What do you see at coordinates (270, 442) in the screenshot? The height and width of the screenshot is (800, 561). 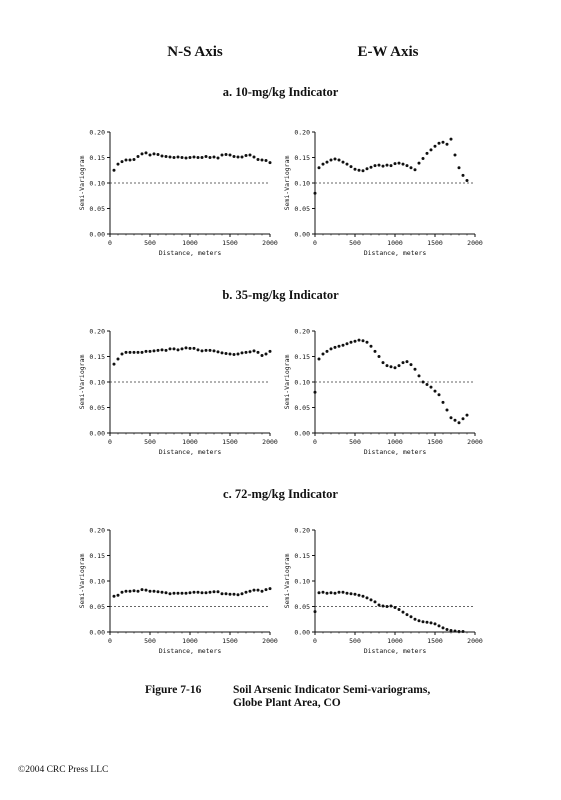 I see `x-tick-label: 2000` at bounding box center [270, 442].